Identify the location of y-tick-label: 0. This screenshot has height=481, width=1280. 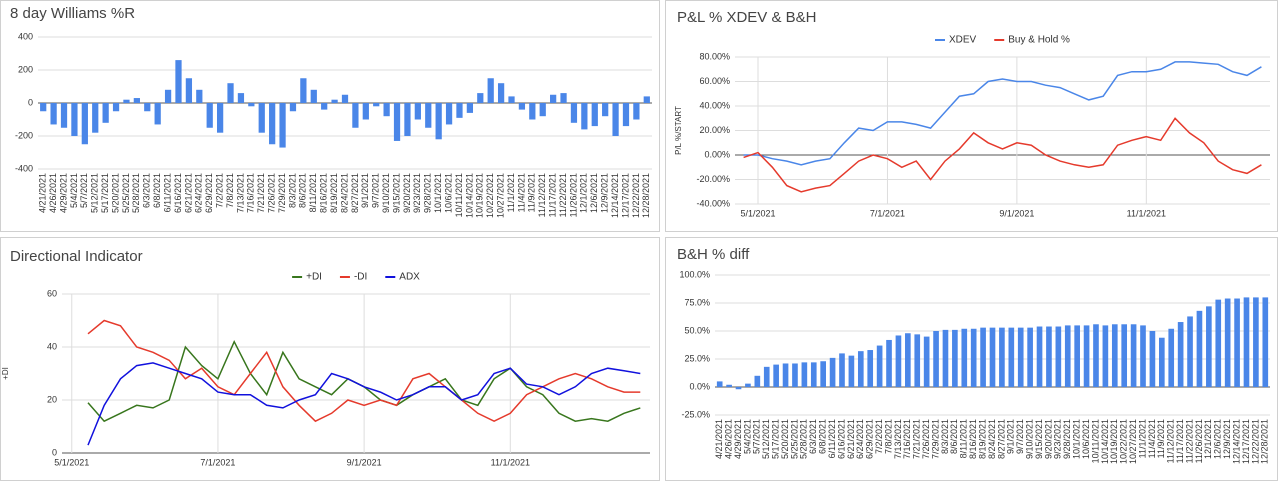
(30, 102).